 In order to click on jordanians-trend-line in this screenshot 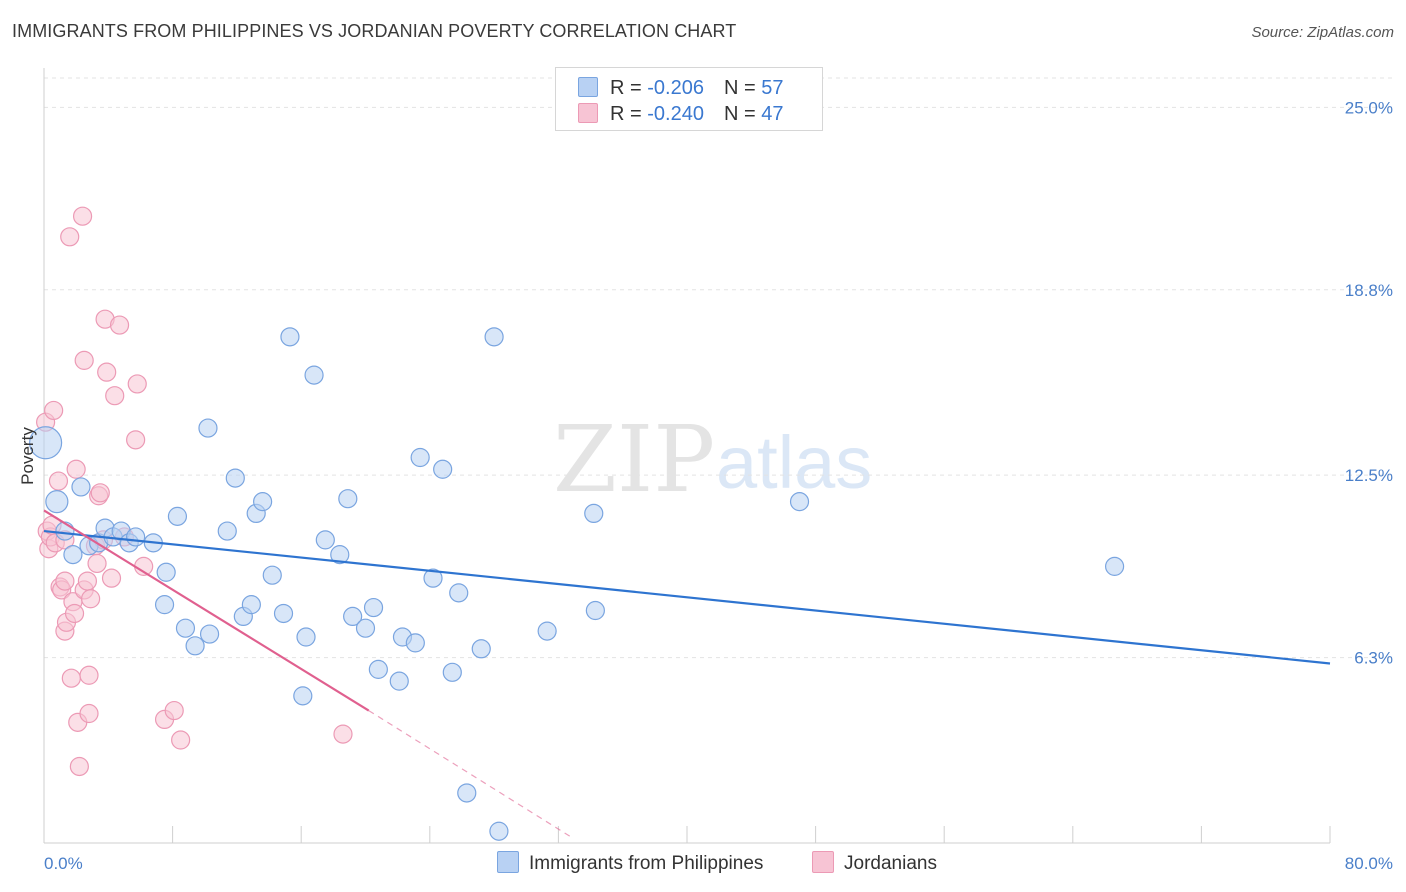, I will do `click(206, 610)`.